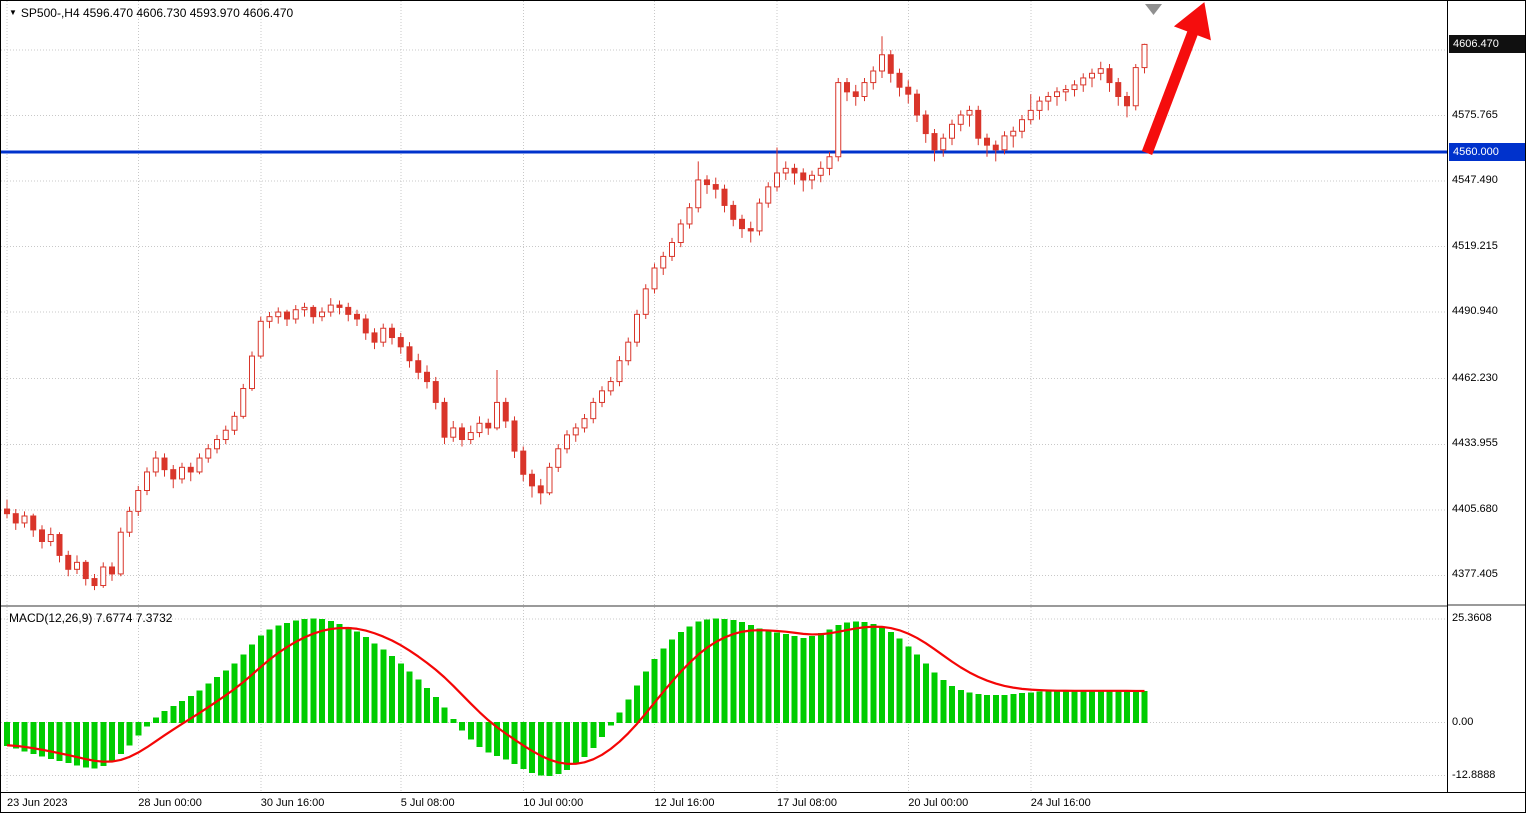 This screenshot has height=813, width=1526. What do you see at coordinates (1472, 617) in the screenshot?
I see `macd-tick-label: 25.3608` at bounding box center [1472, 617].